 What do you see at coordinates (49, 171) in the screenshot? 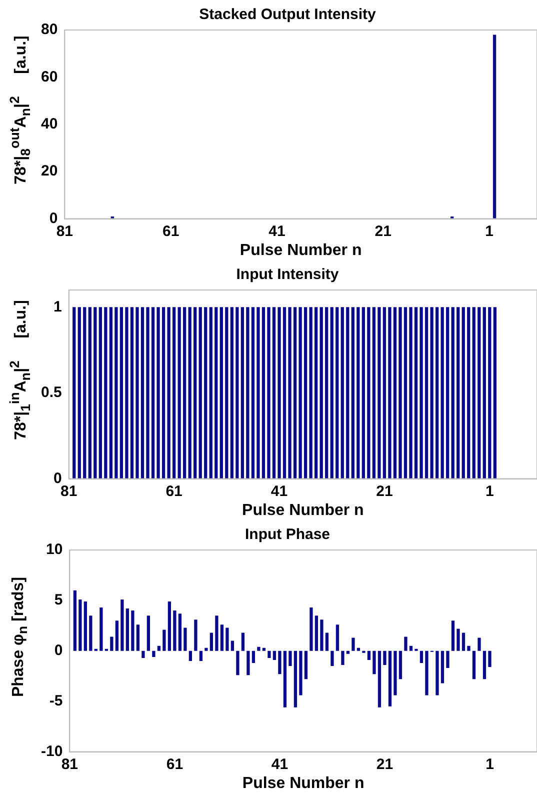
I see `y-tick-label: 20` at bounding box center [49, 171].